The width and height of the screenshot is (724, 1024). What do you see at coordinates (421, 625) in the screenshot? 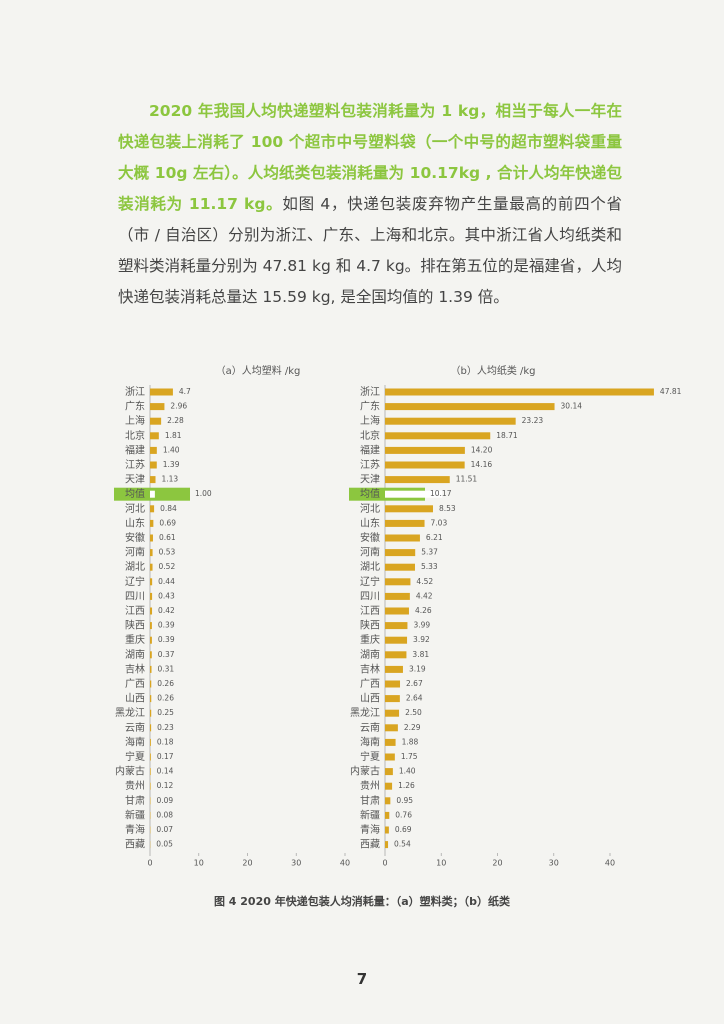
I see `value-label: 3.99` at bounding box center [421, 625].